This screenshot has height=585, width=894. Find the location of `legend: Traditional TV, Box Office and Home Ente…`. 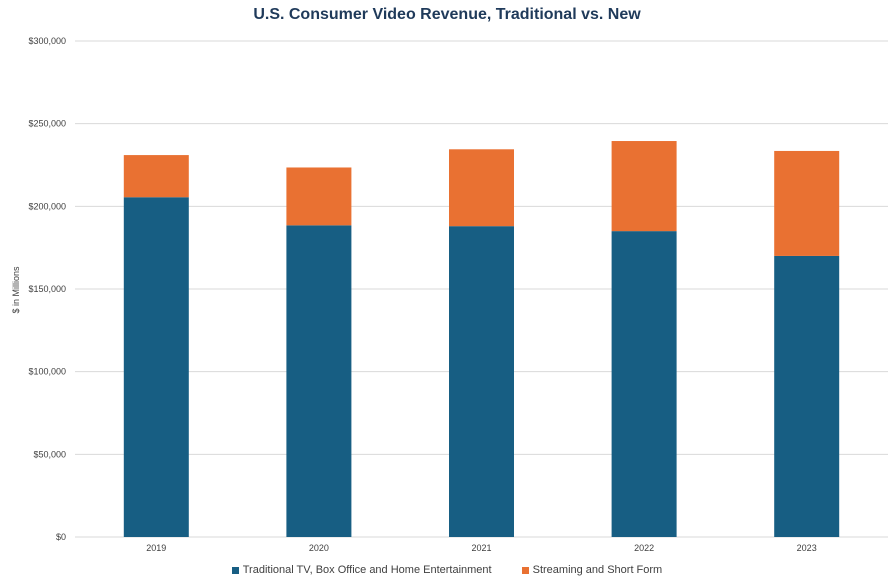

legend: Traditional TV, Box Office and Home Ente… is located at coordinates (447, 570).